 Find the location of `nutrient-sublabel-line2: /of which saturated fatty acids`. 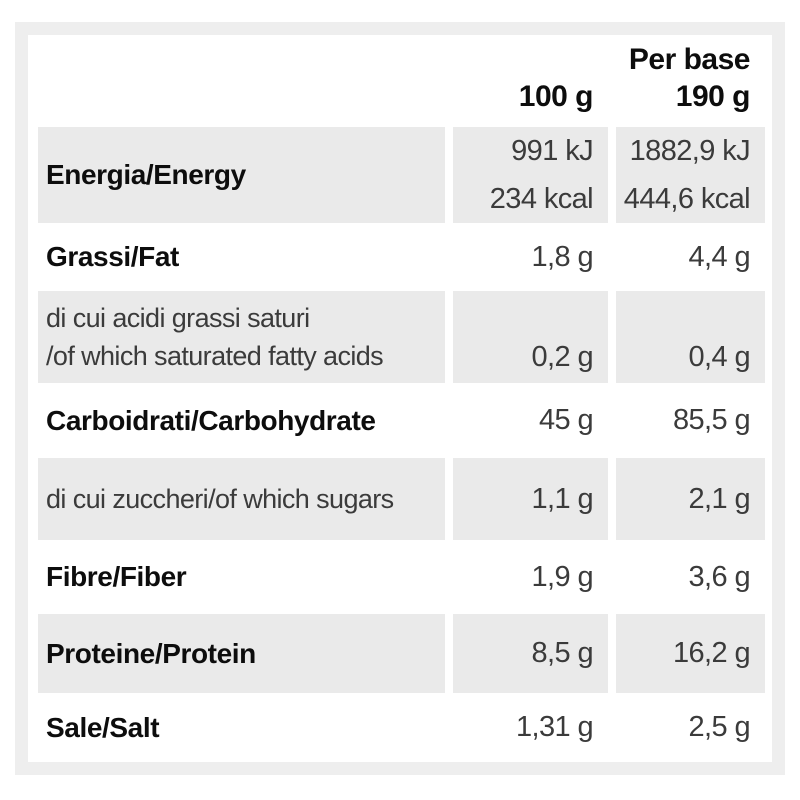

nutrient-sublabel-line2: /of which saturated fatty acids is located at coordinates (215, 356).